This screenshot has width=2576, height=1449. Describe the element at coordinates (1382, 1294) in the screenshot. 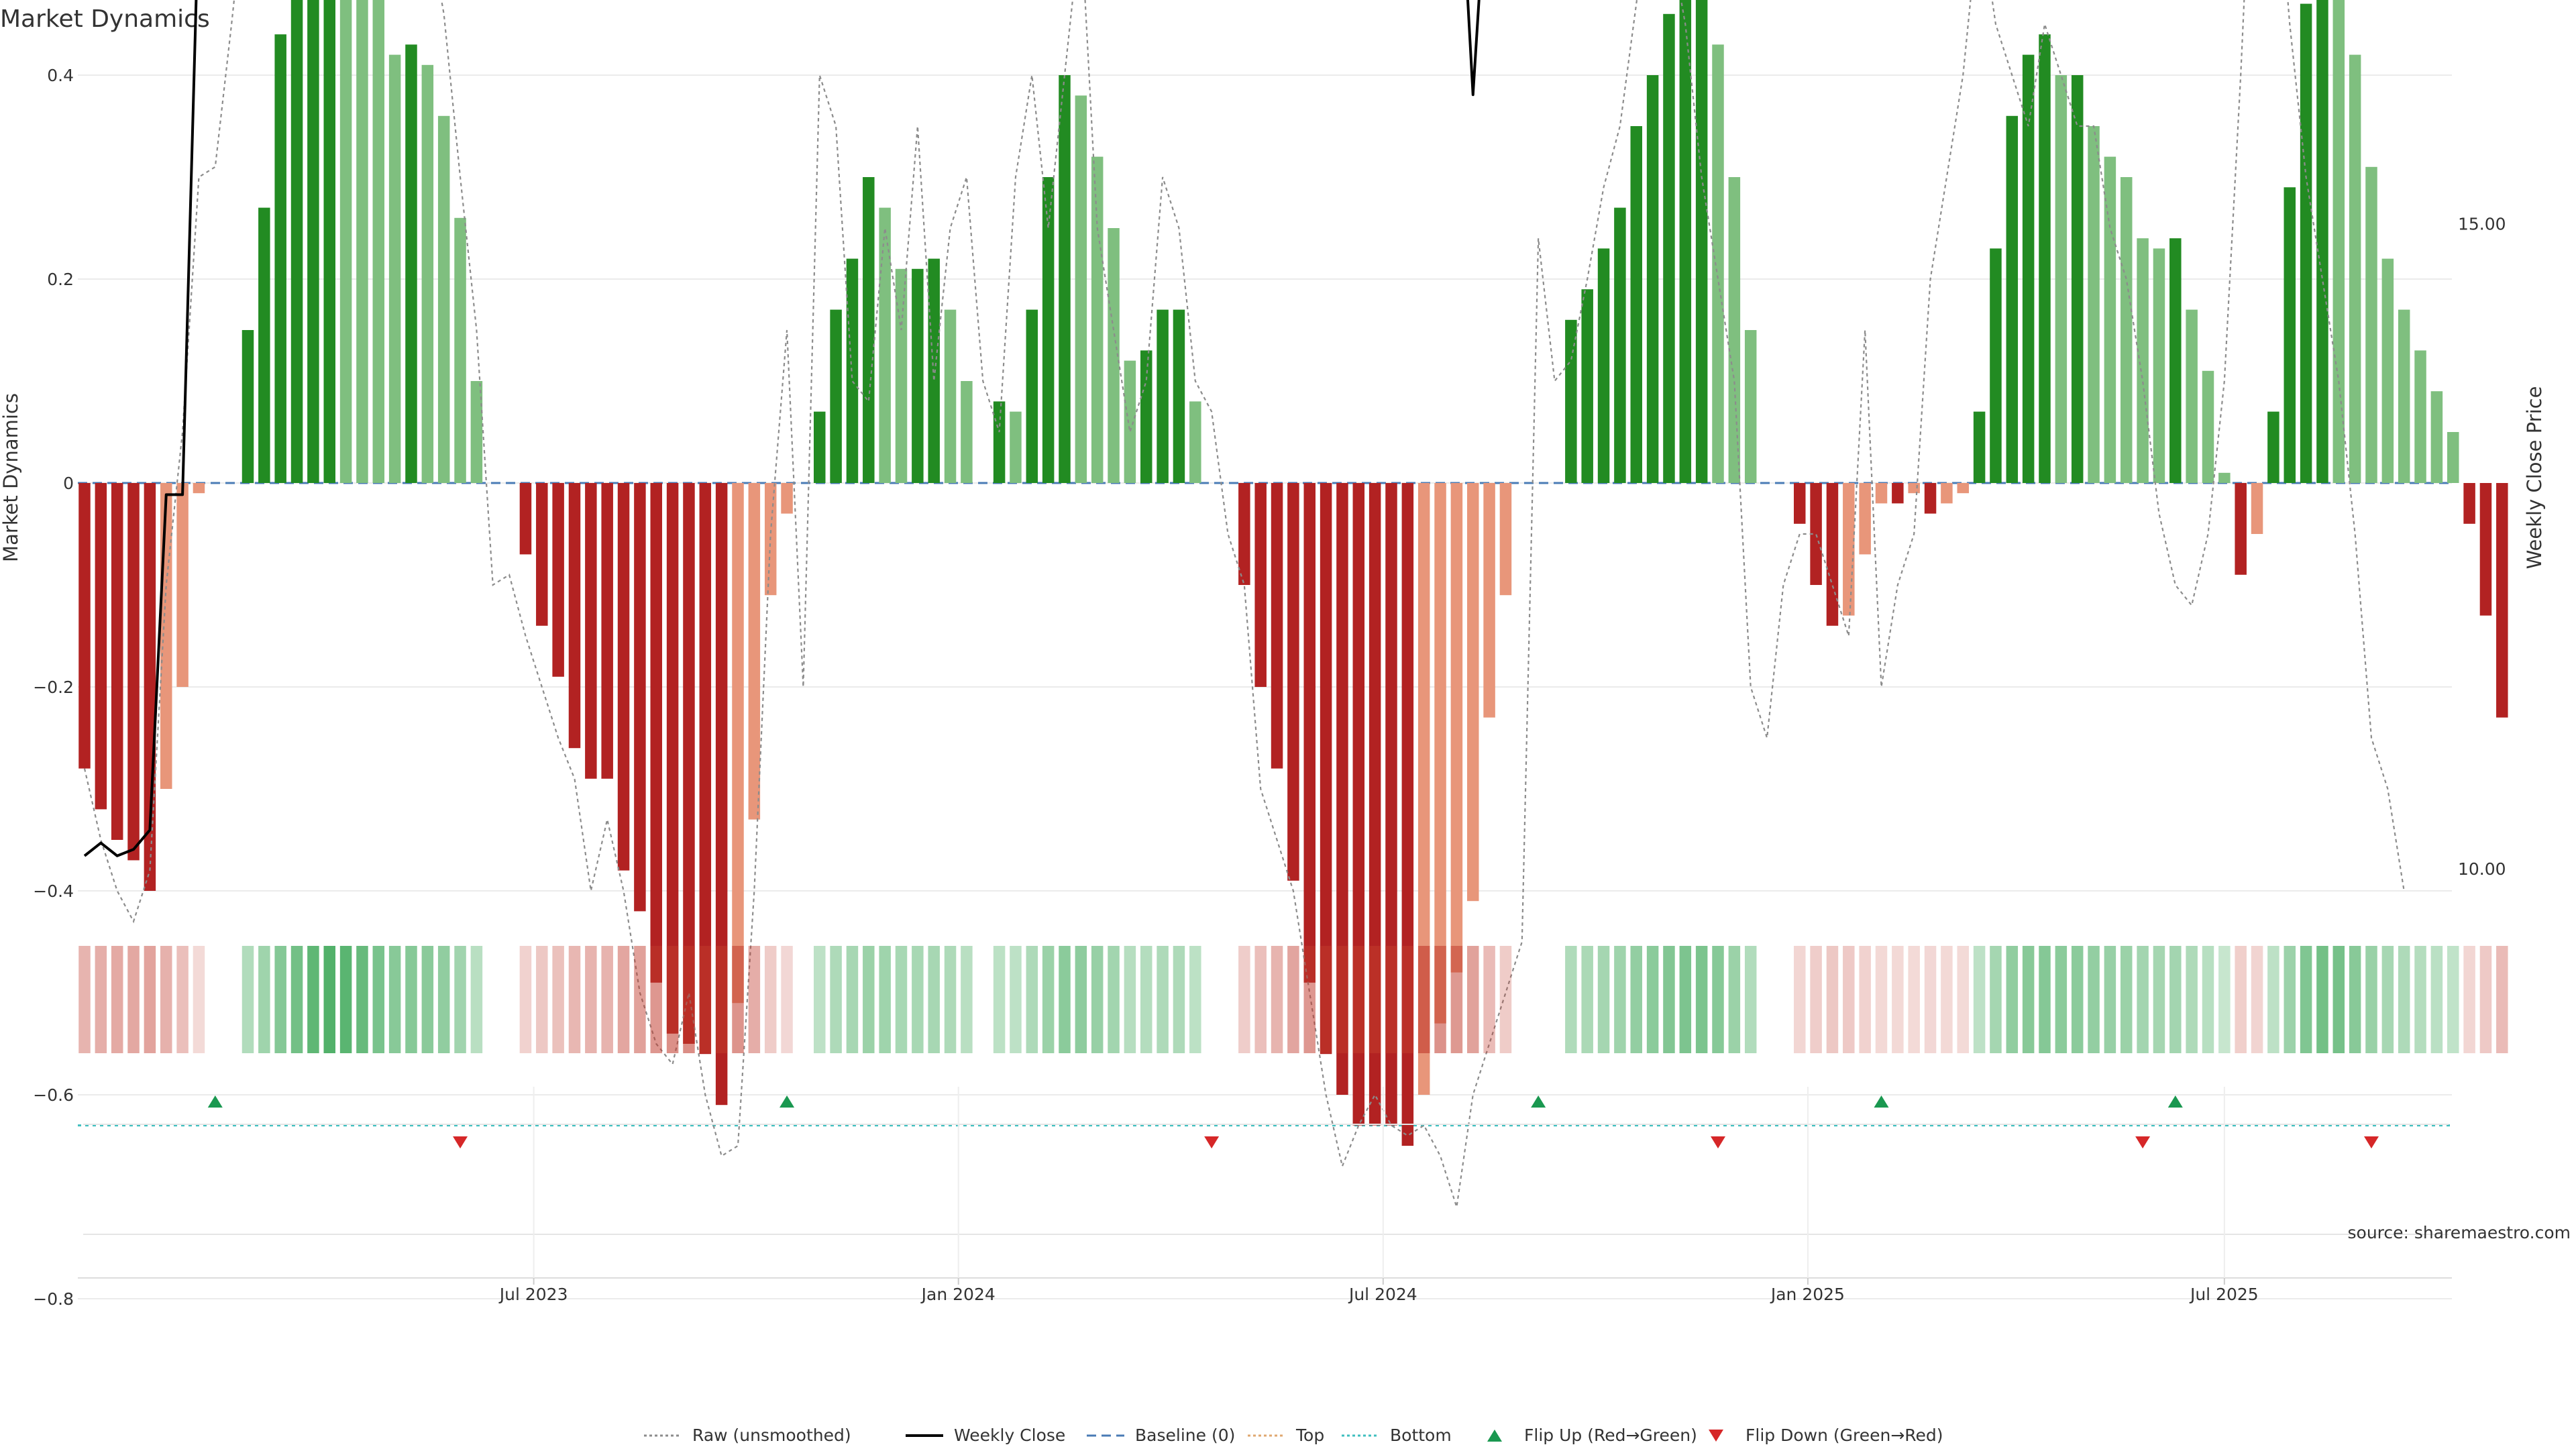

I see `x-tick-label: Jul 2024` at that location.